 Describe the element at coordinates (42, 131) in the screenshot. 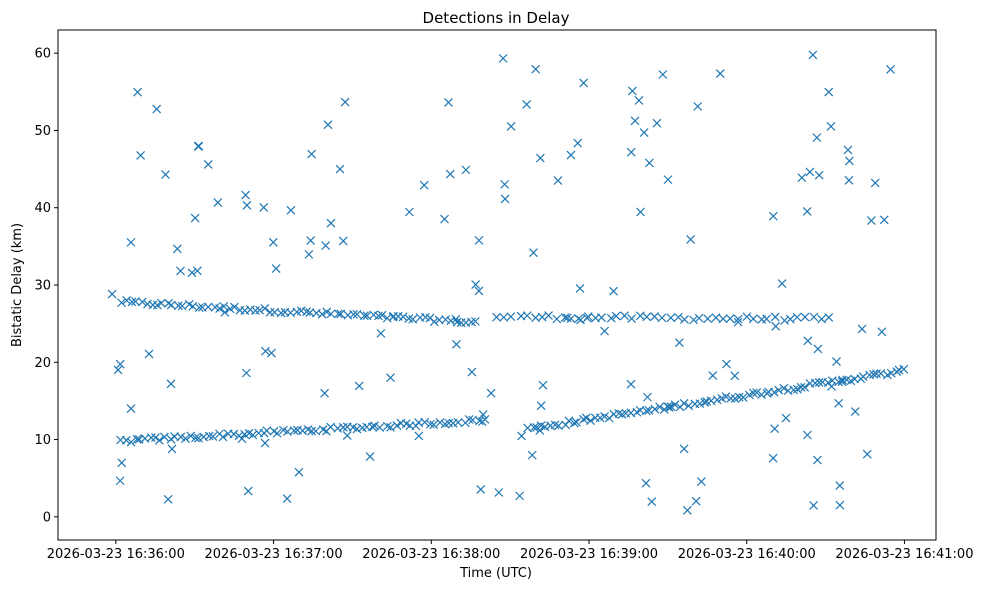

I see `y-tick-label: 50` at that location.